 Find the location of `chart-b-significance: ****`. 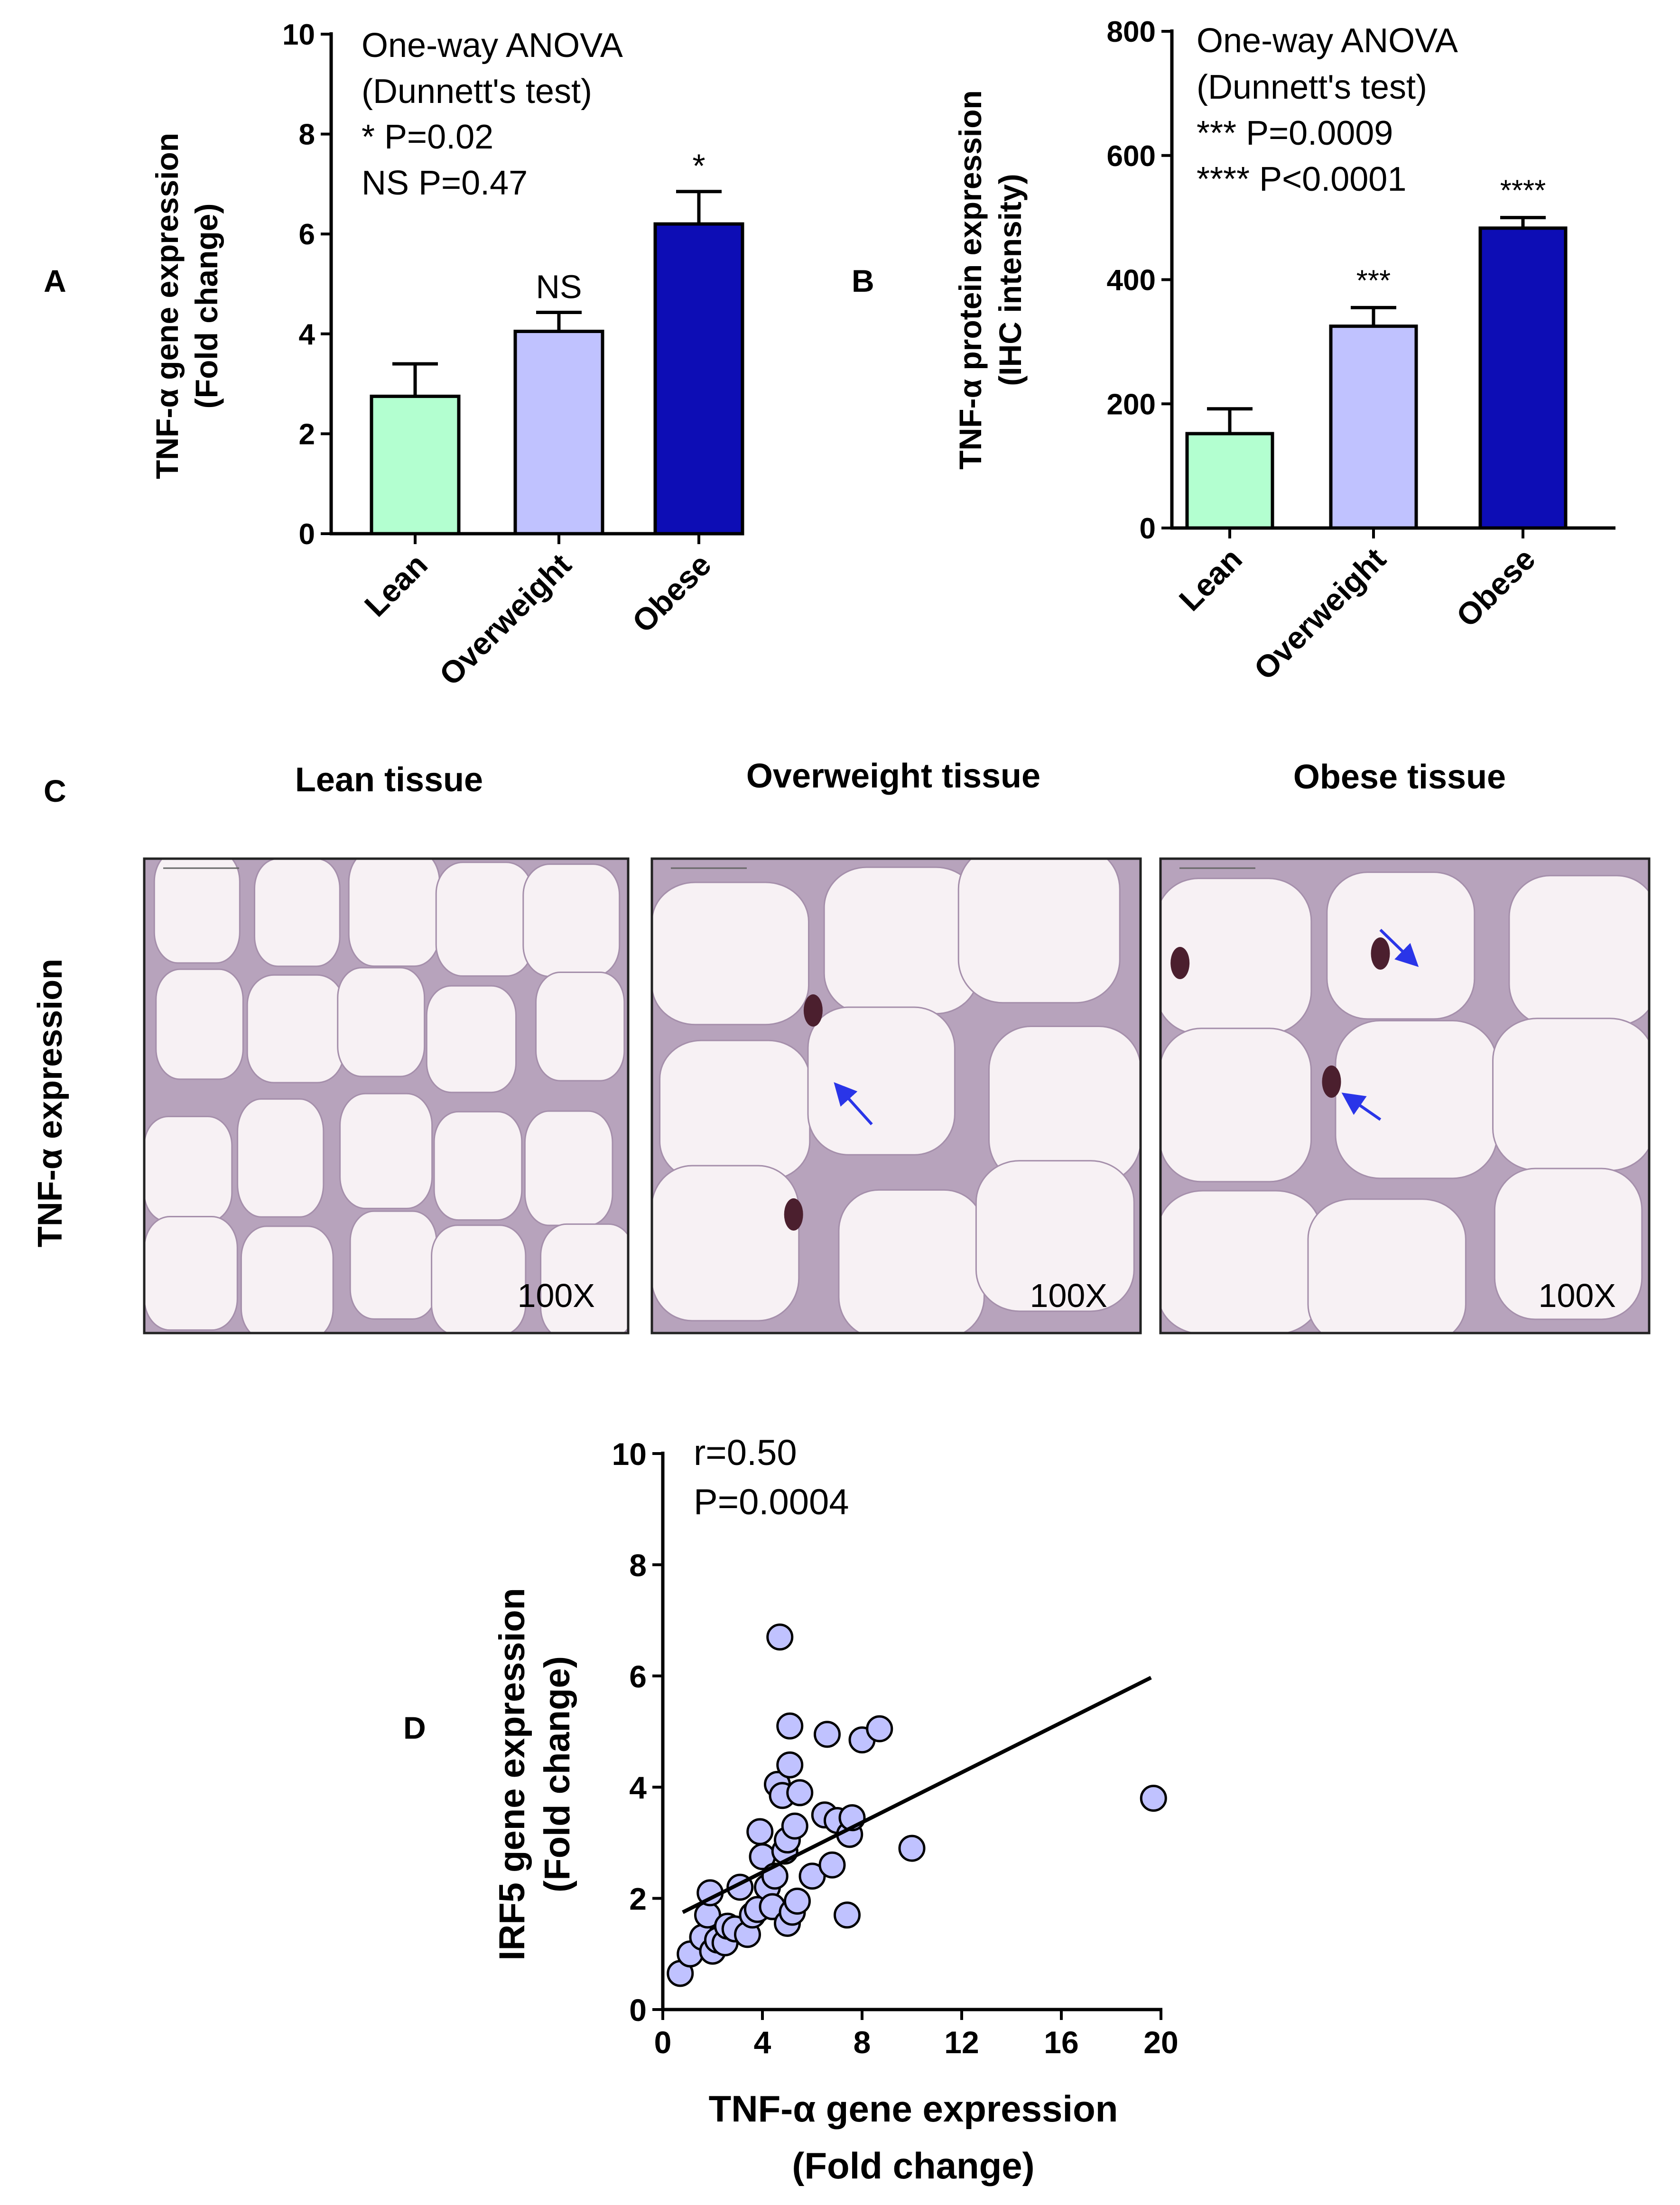

chart-b-significance: **** is located at coordinates (1523, 191).